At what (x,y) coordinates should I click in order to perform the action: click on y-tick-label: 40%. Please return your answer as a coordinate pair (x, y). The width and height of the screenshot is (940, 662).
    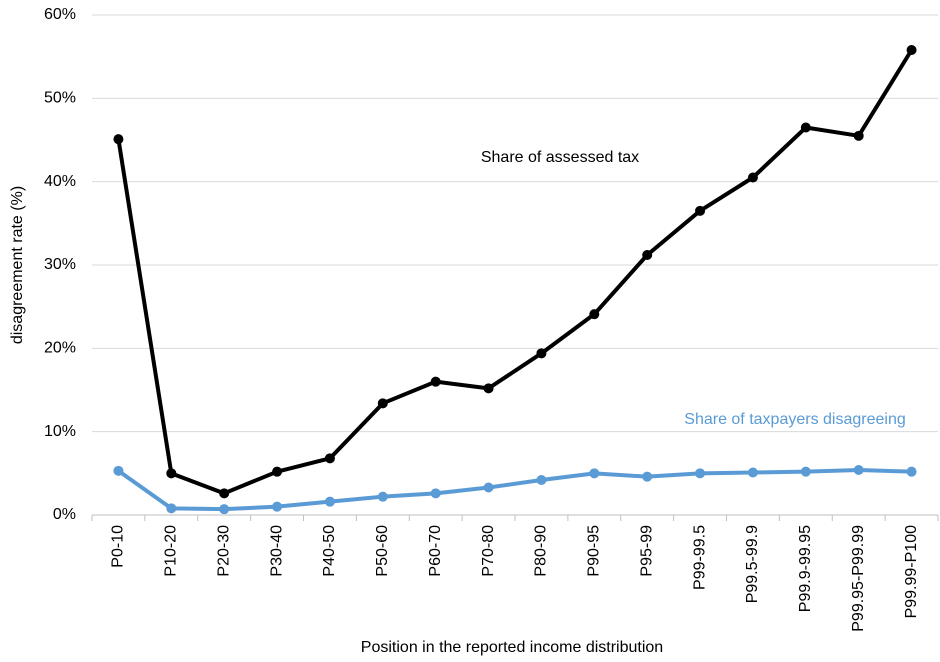
    Looking at the image, I should click on (60, 181).